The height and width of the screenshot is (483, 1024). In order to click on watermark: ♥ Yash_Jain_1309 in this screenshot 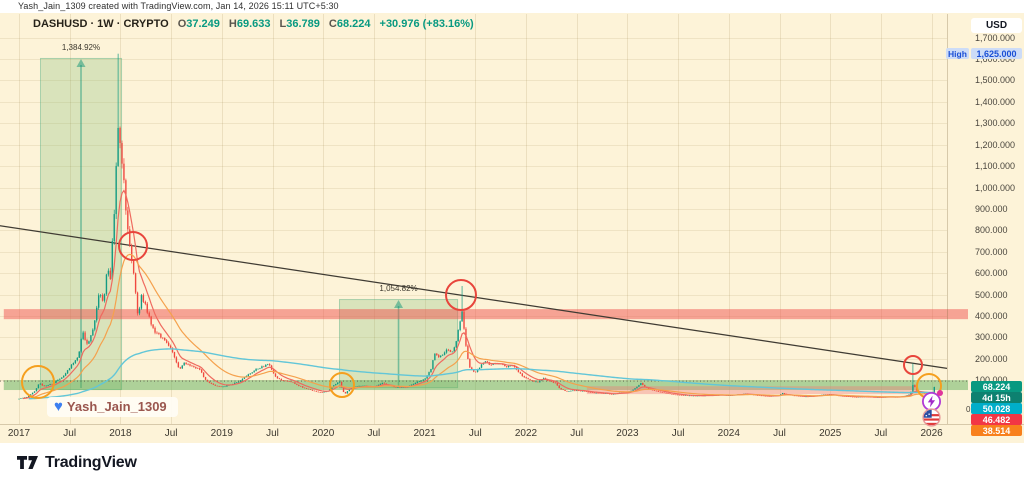, I will do `click(112, 407)`.